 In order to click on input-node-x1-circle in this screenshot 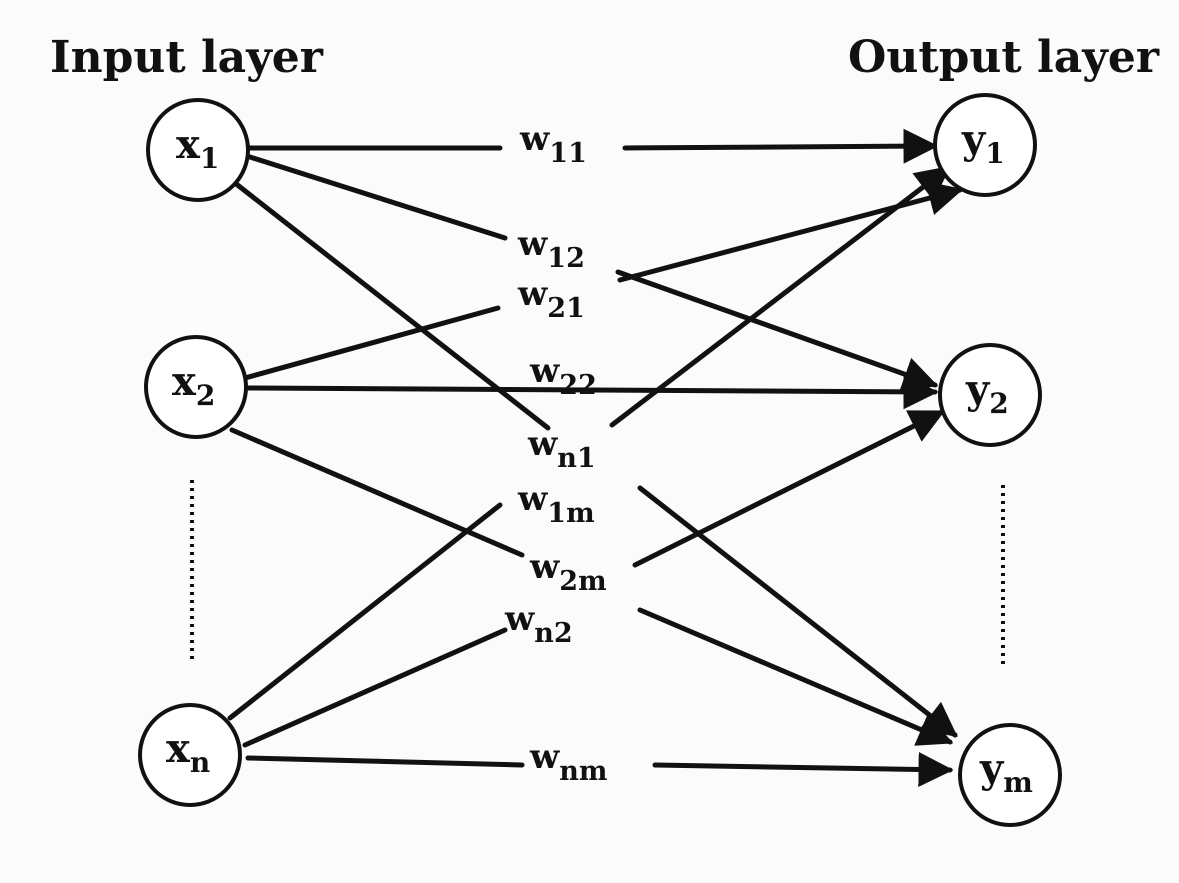, I will do `click(198, 150)`.